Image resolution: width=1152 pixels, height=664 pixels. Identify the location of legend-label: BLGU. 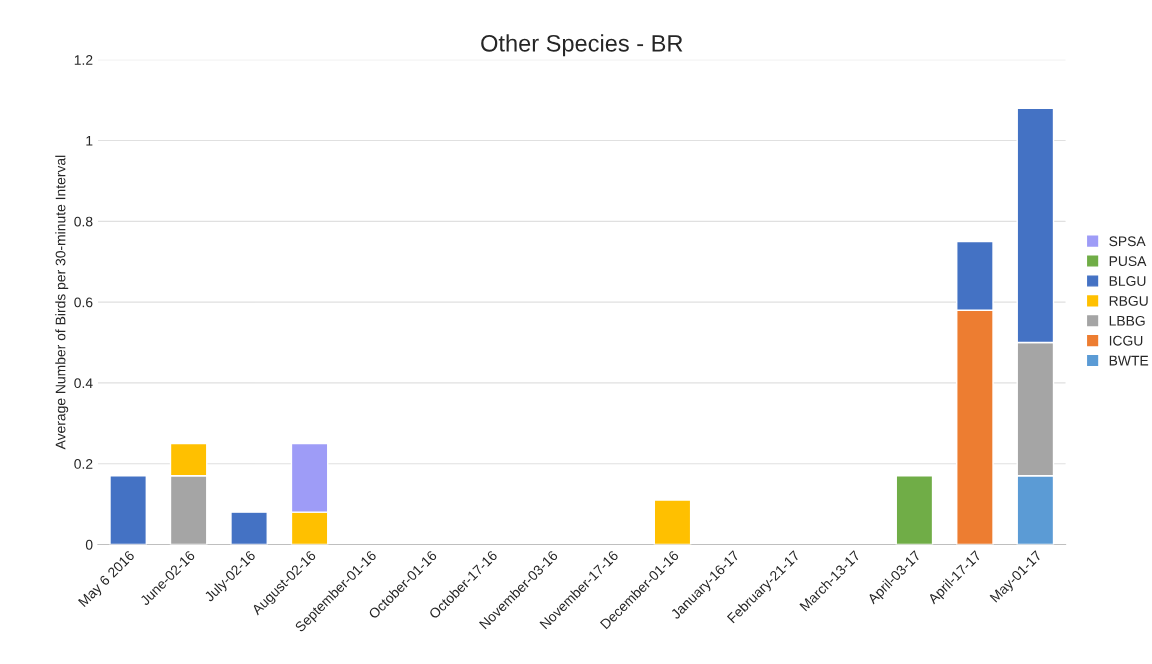
(1127, 281).